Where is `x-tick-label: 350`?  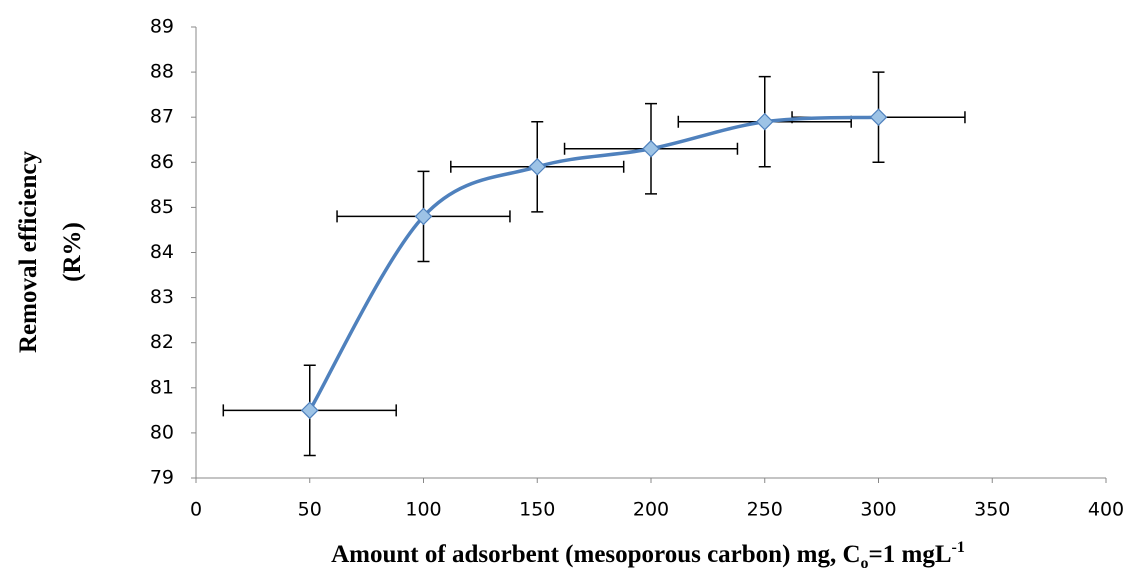
x-tick-label: 350 is located at coordinates (992, 510).